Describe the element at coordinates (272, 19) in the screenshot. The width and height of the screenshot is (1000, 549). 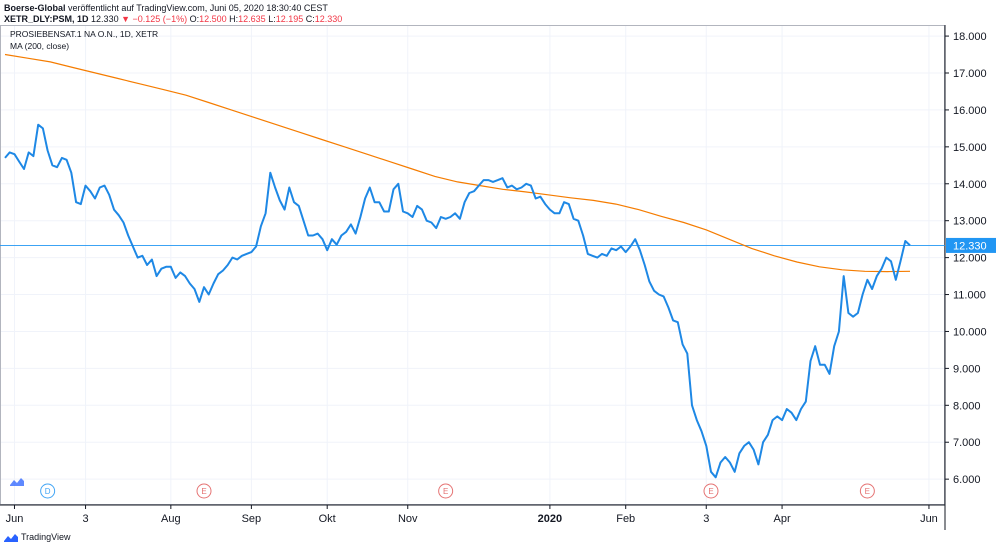
I see `low-label: L:` at that location.